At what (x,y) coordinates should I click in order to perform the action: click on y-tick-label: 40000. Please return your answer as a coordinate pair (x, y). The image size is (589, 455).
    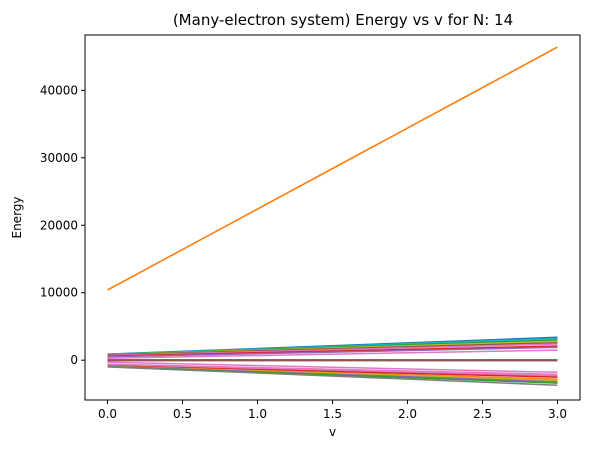
    Looking at the image, I should click on (59, 90).